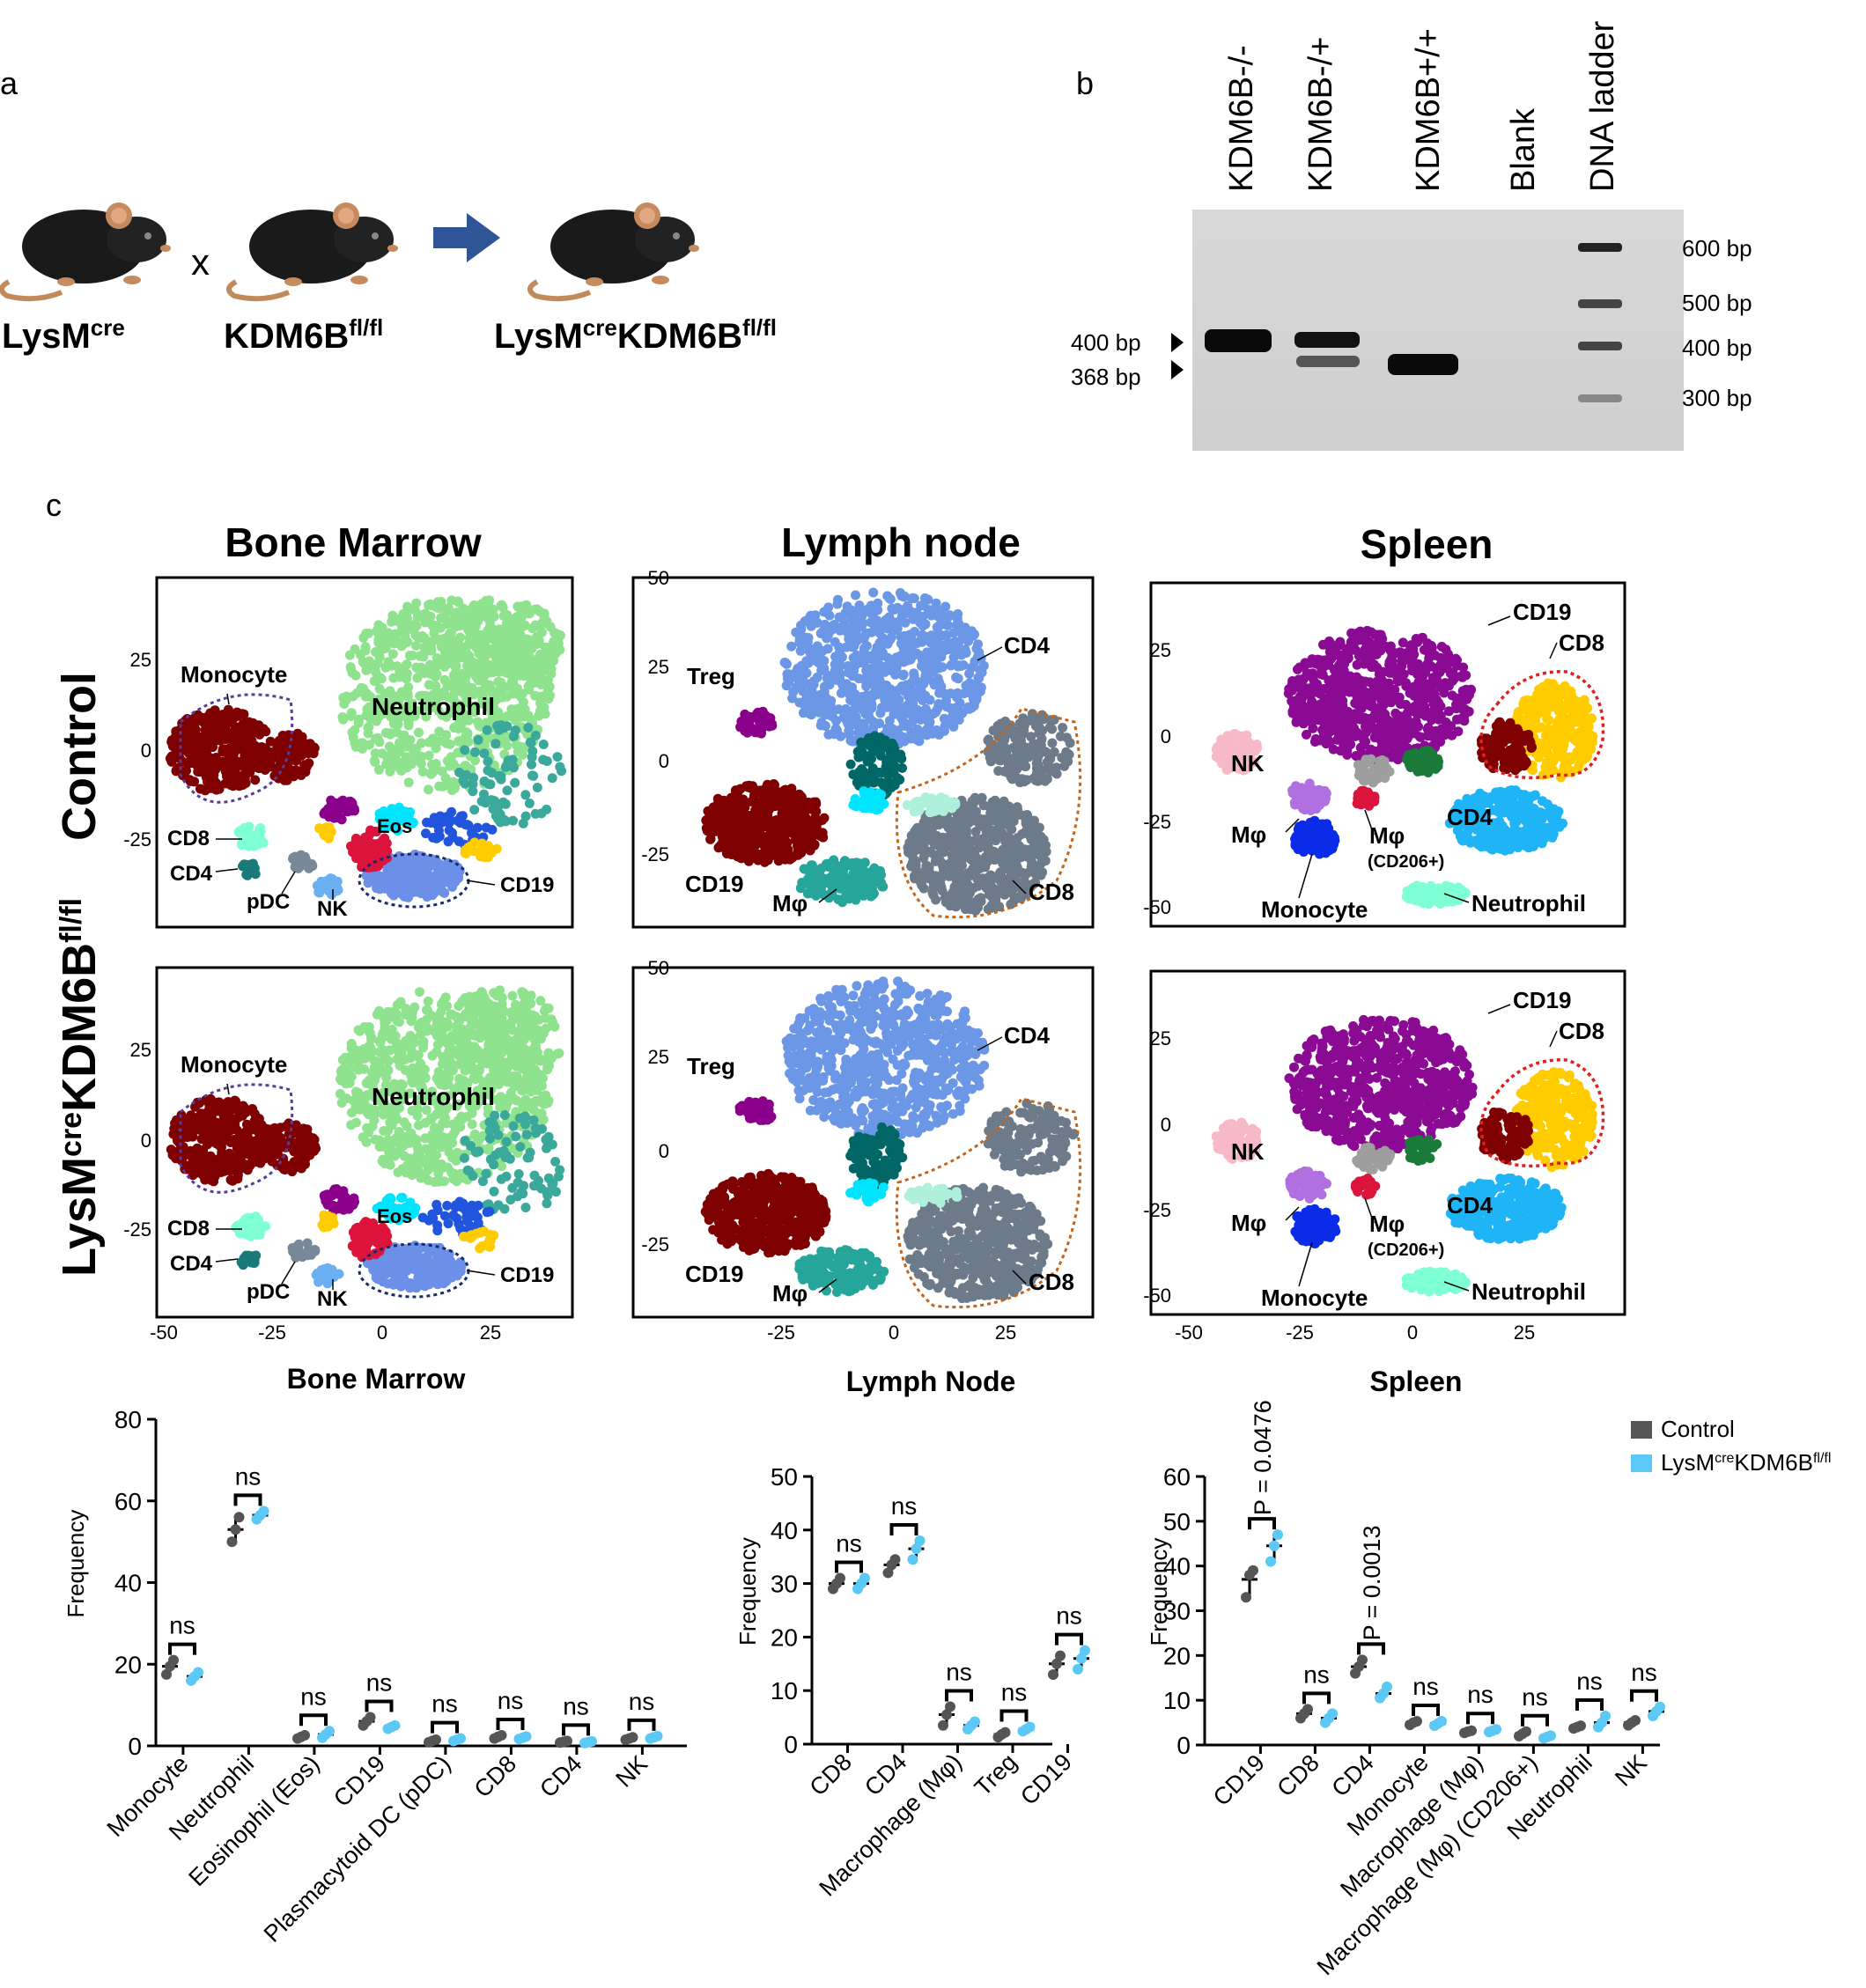 Image resolution: width=1866 pixels, height=1988 pixels. What do you see at coordinates (9, 83) in the screenshot?
I see `panel-a-label: a` at bounding box center [9, 83].